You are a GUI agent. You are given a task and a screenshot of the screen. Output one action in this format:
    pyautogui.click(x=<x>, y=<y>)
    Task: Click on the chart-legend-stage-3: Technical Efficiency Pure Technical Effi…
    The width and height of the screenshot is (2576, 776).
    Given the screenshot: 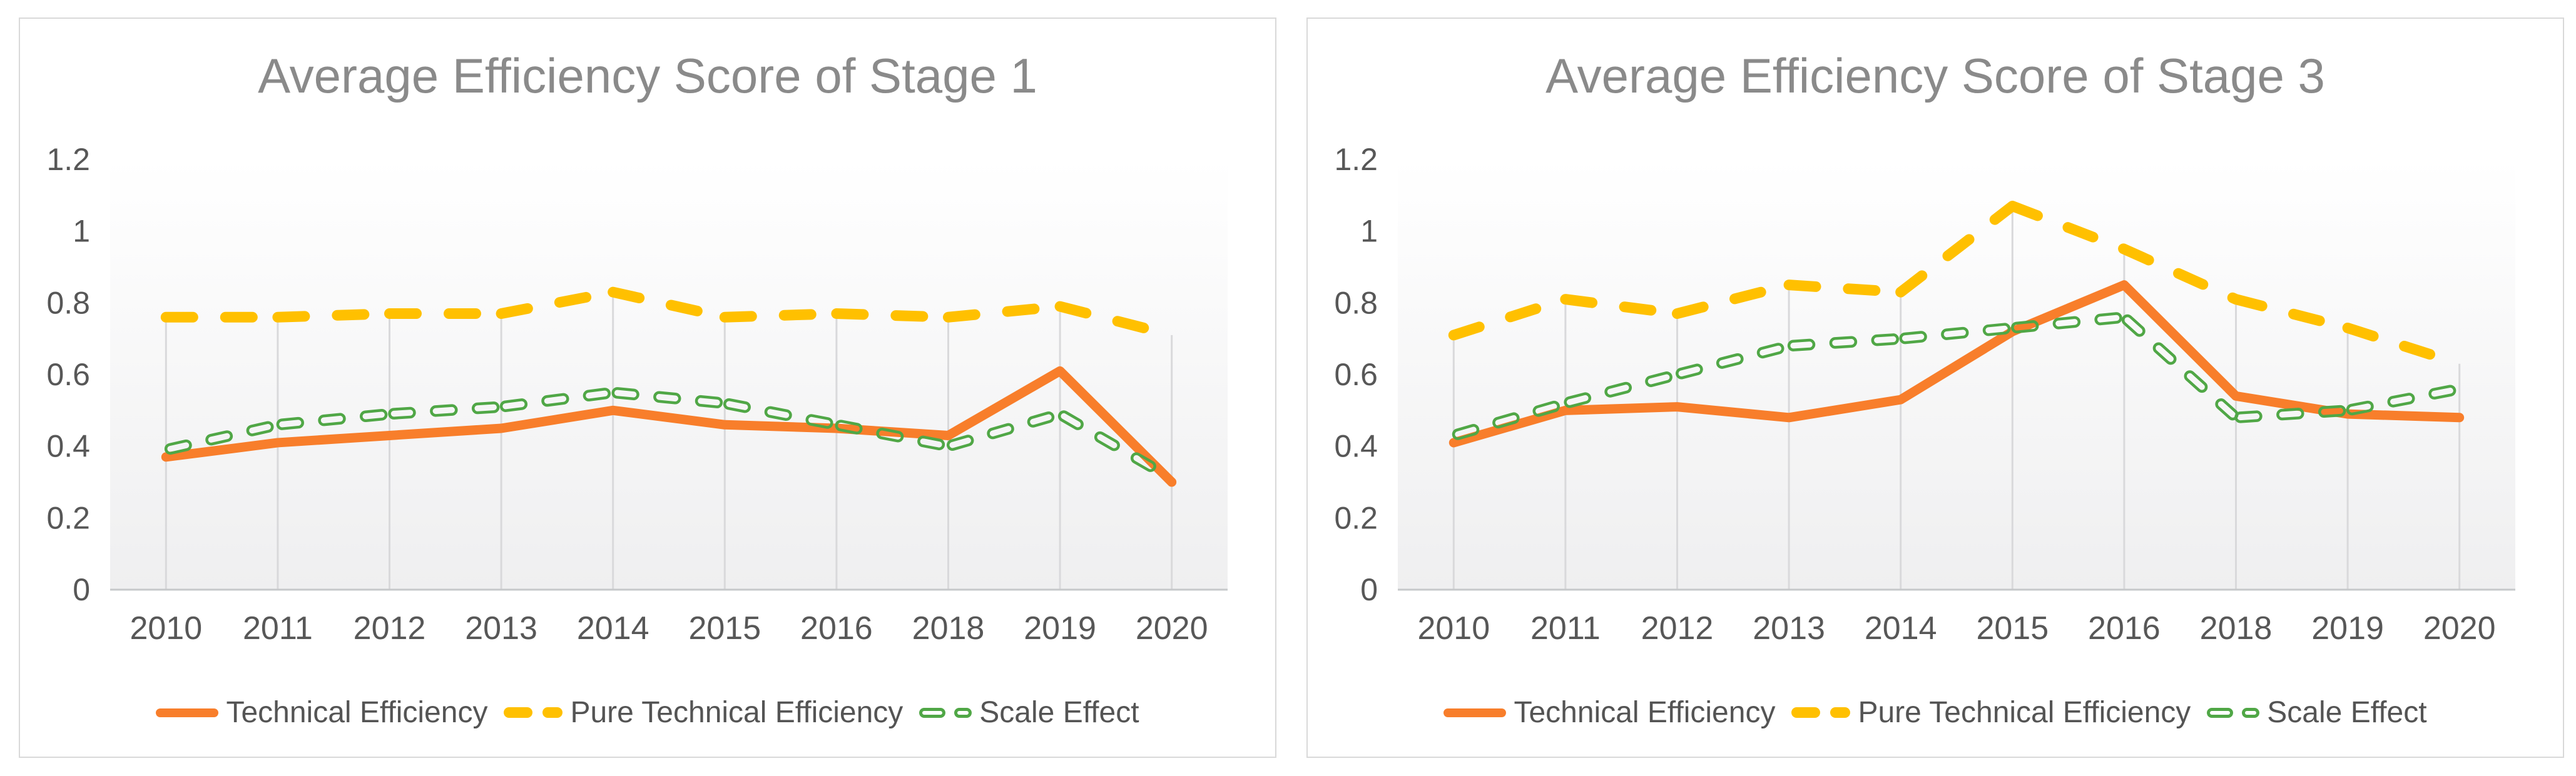 What is the action you would take?
    pyautogui.click(x=1935, y=712)
    